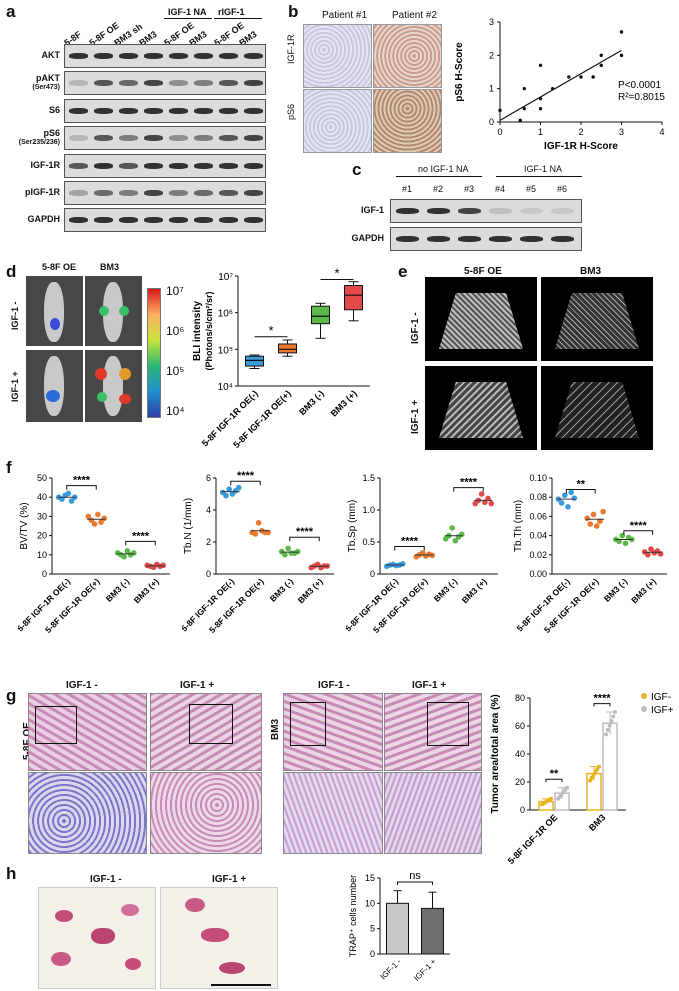  Describe the element at coordinates (231, 12) in the screenshot. I see `group-label-rigf1: rIGF-1` at that location.